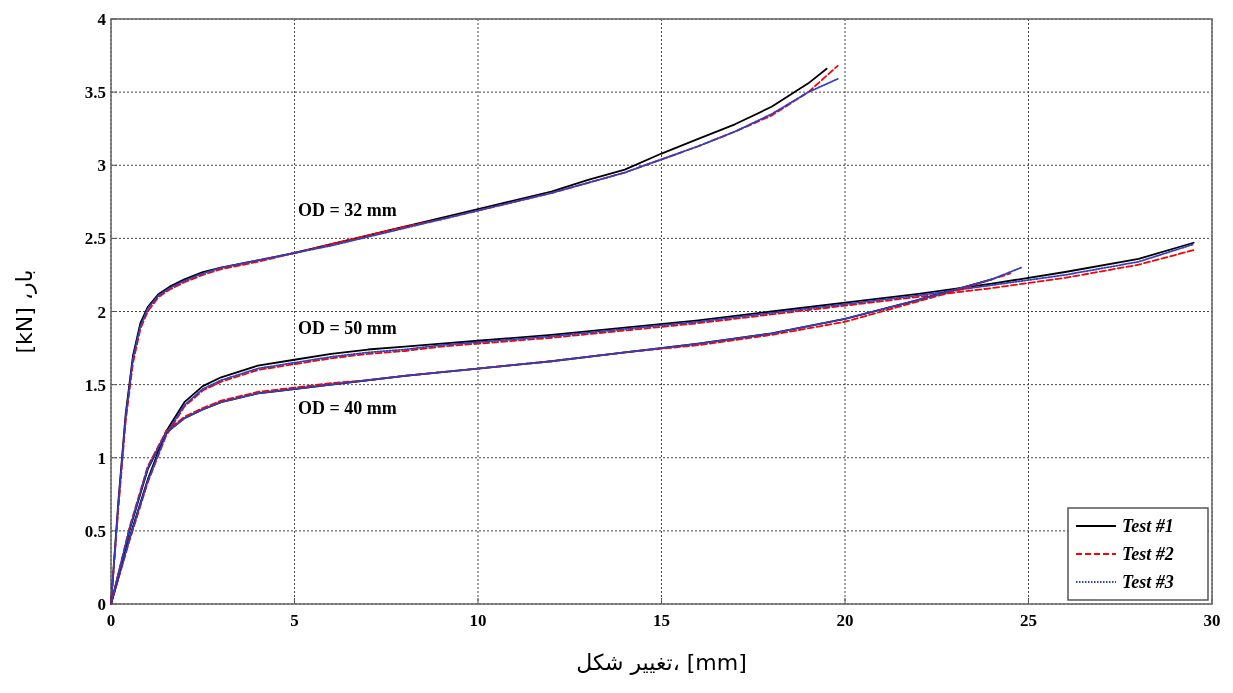  Describe the element at coordinates (95, 385) in the screenshot. I see `y-tick-label: 1.5` at that location.